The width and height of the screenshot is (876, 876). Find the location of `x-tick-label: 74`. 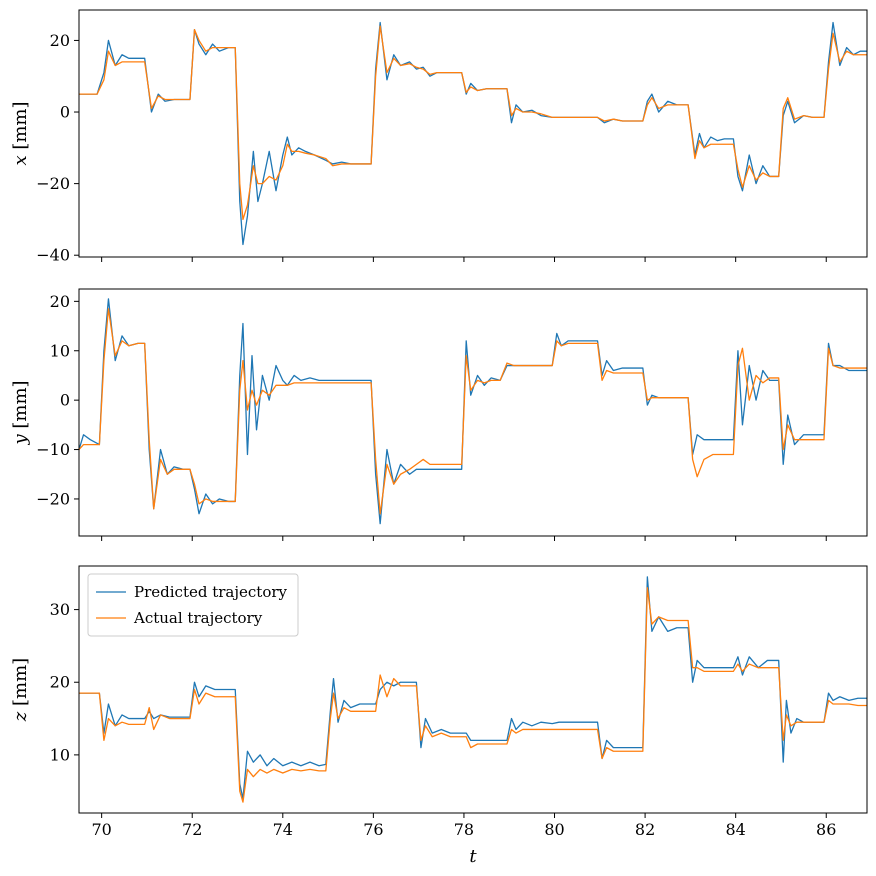

x-tick-label: 74 is located at coordinates (283, 829).